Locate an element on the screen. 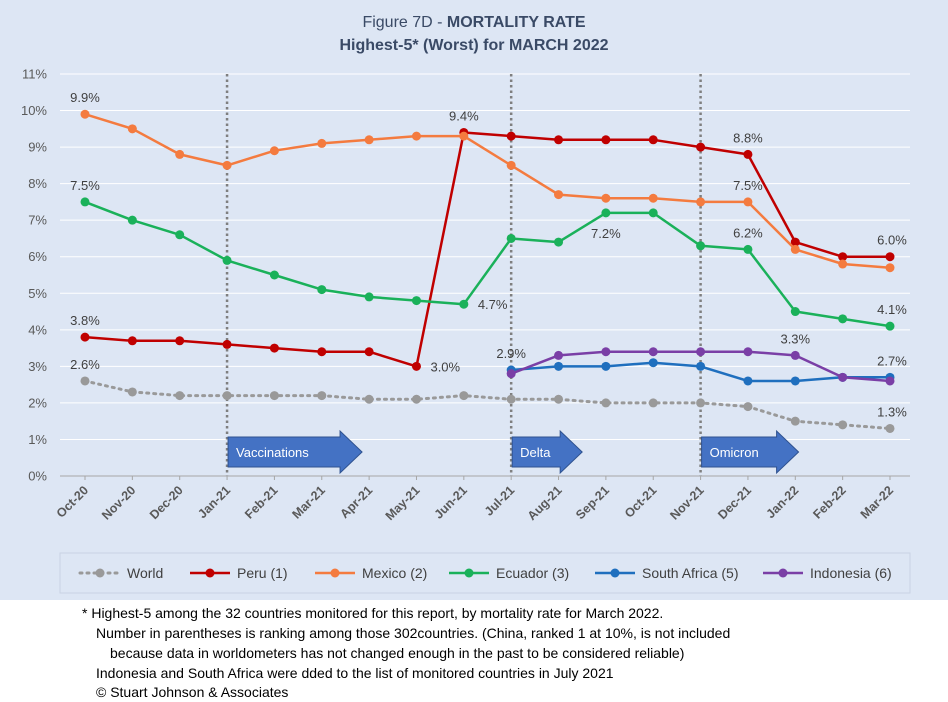 This screenshot has height=702, width=948. event-arrow is located at coordinates (295, 452).